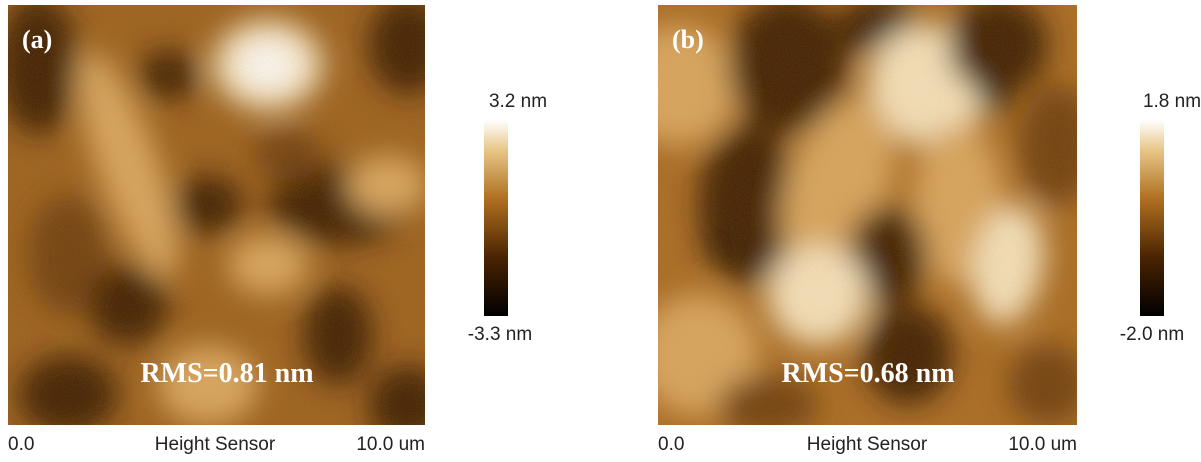 This screenshot has width=1201, height=462. Describe the element at coordinates (1172, 101) in the screenshot. I see `scale-max: 1.8 nm` at that location.